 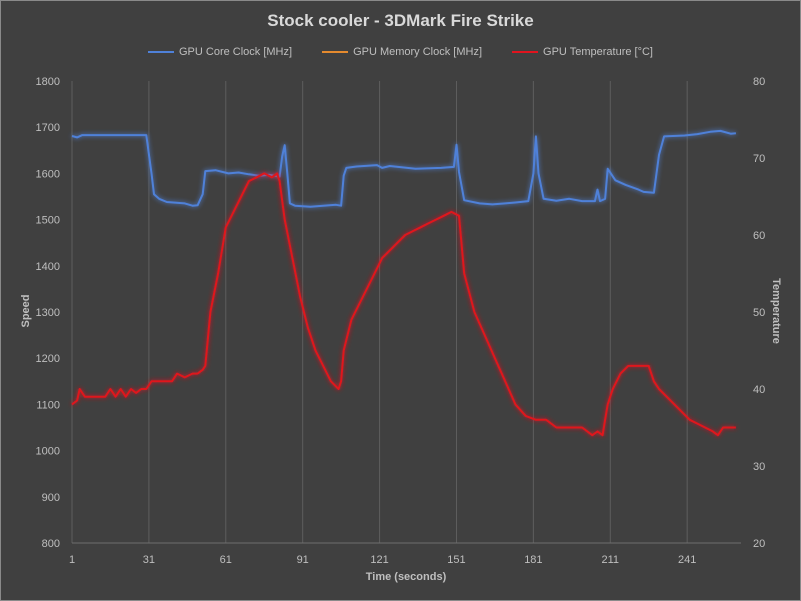 I want to click on y-tick-label: 1800, so click(x=48, y=82).